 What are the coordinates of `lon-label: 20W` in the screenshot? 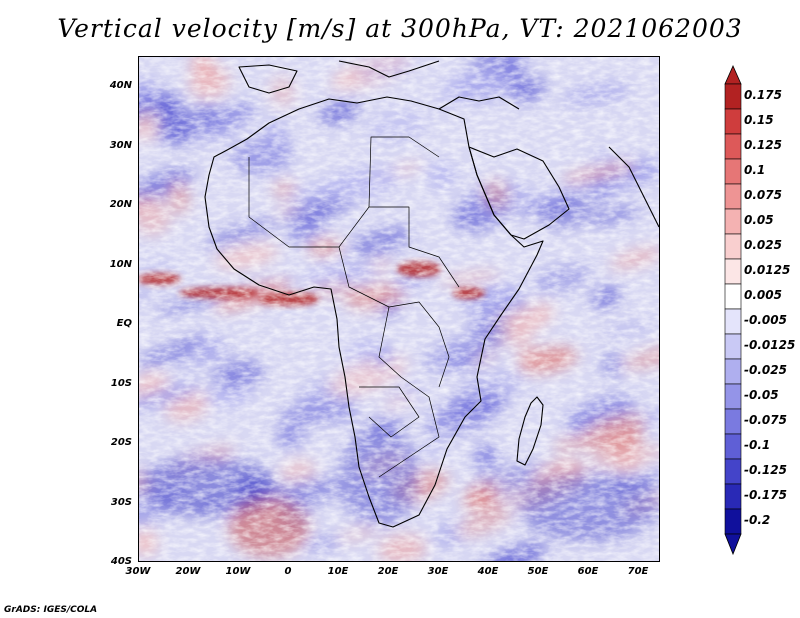 It's located at (188, 571).